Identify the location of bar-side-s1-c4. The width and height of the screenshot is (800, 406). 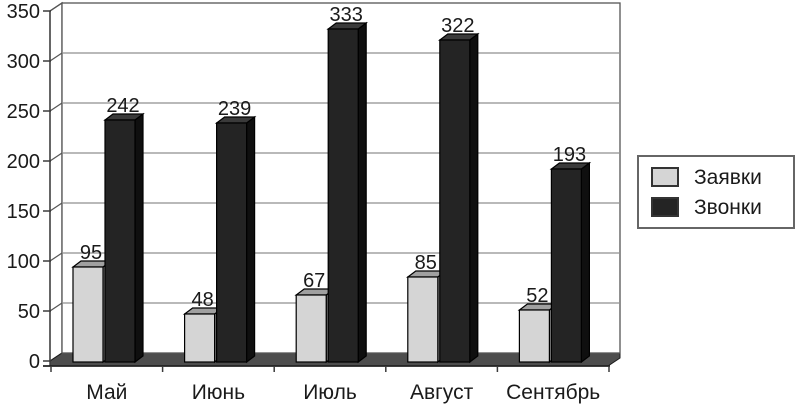
(585, 262).